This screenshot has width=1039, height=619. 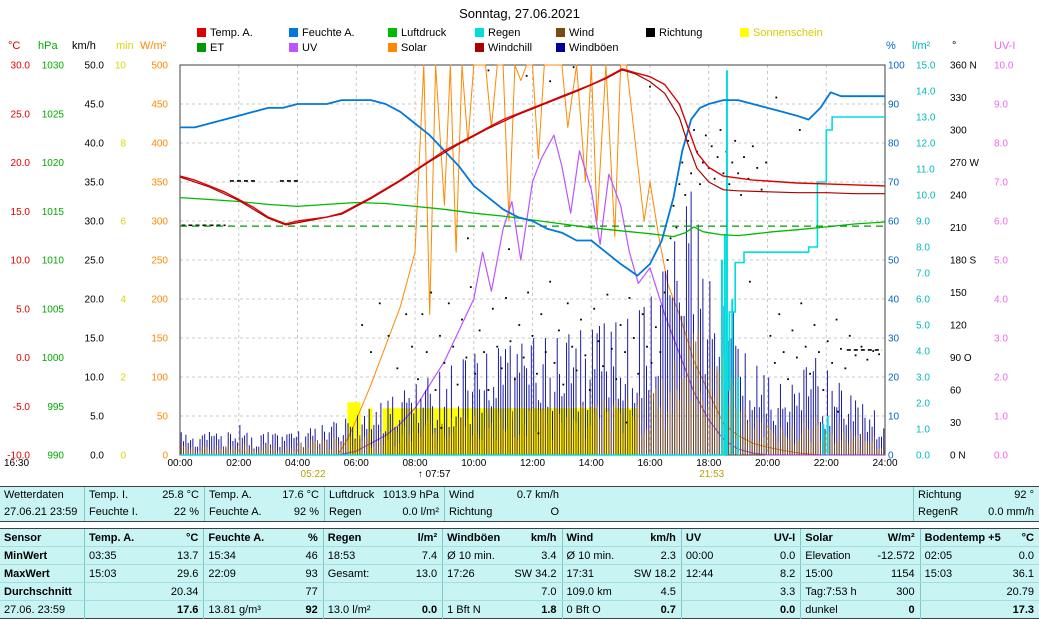 I want to click on stats-column-header: UV UV-I, so click(x=740, y=537).